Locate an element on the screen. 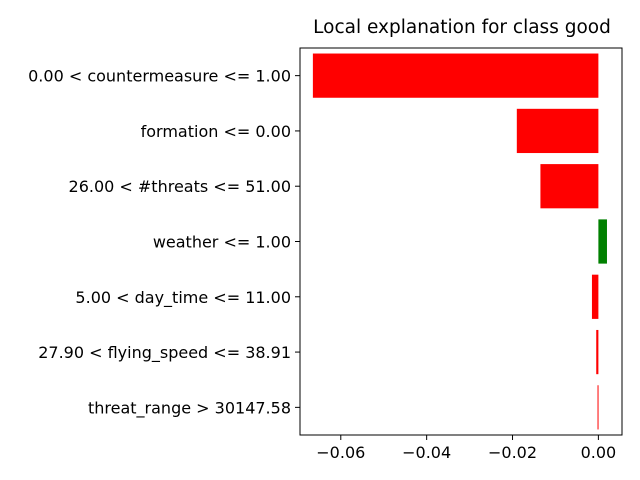 This screenshot has height=480, width=640. y-tick-label: 26.00 < #threats <= 51.00 is located at coordinates (180, 186).